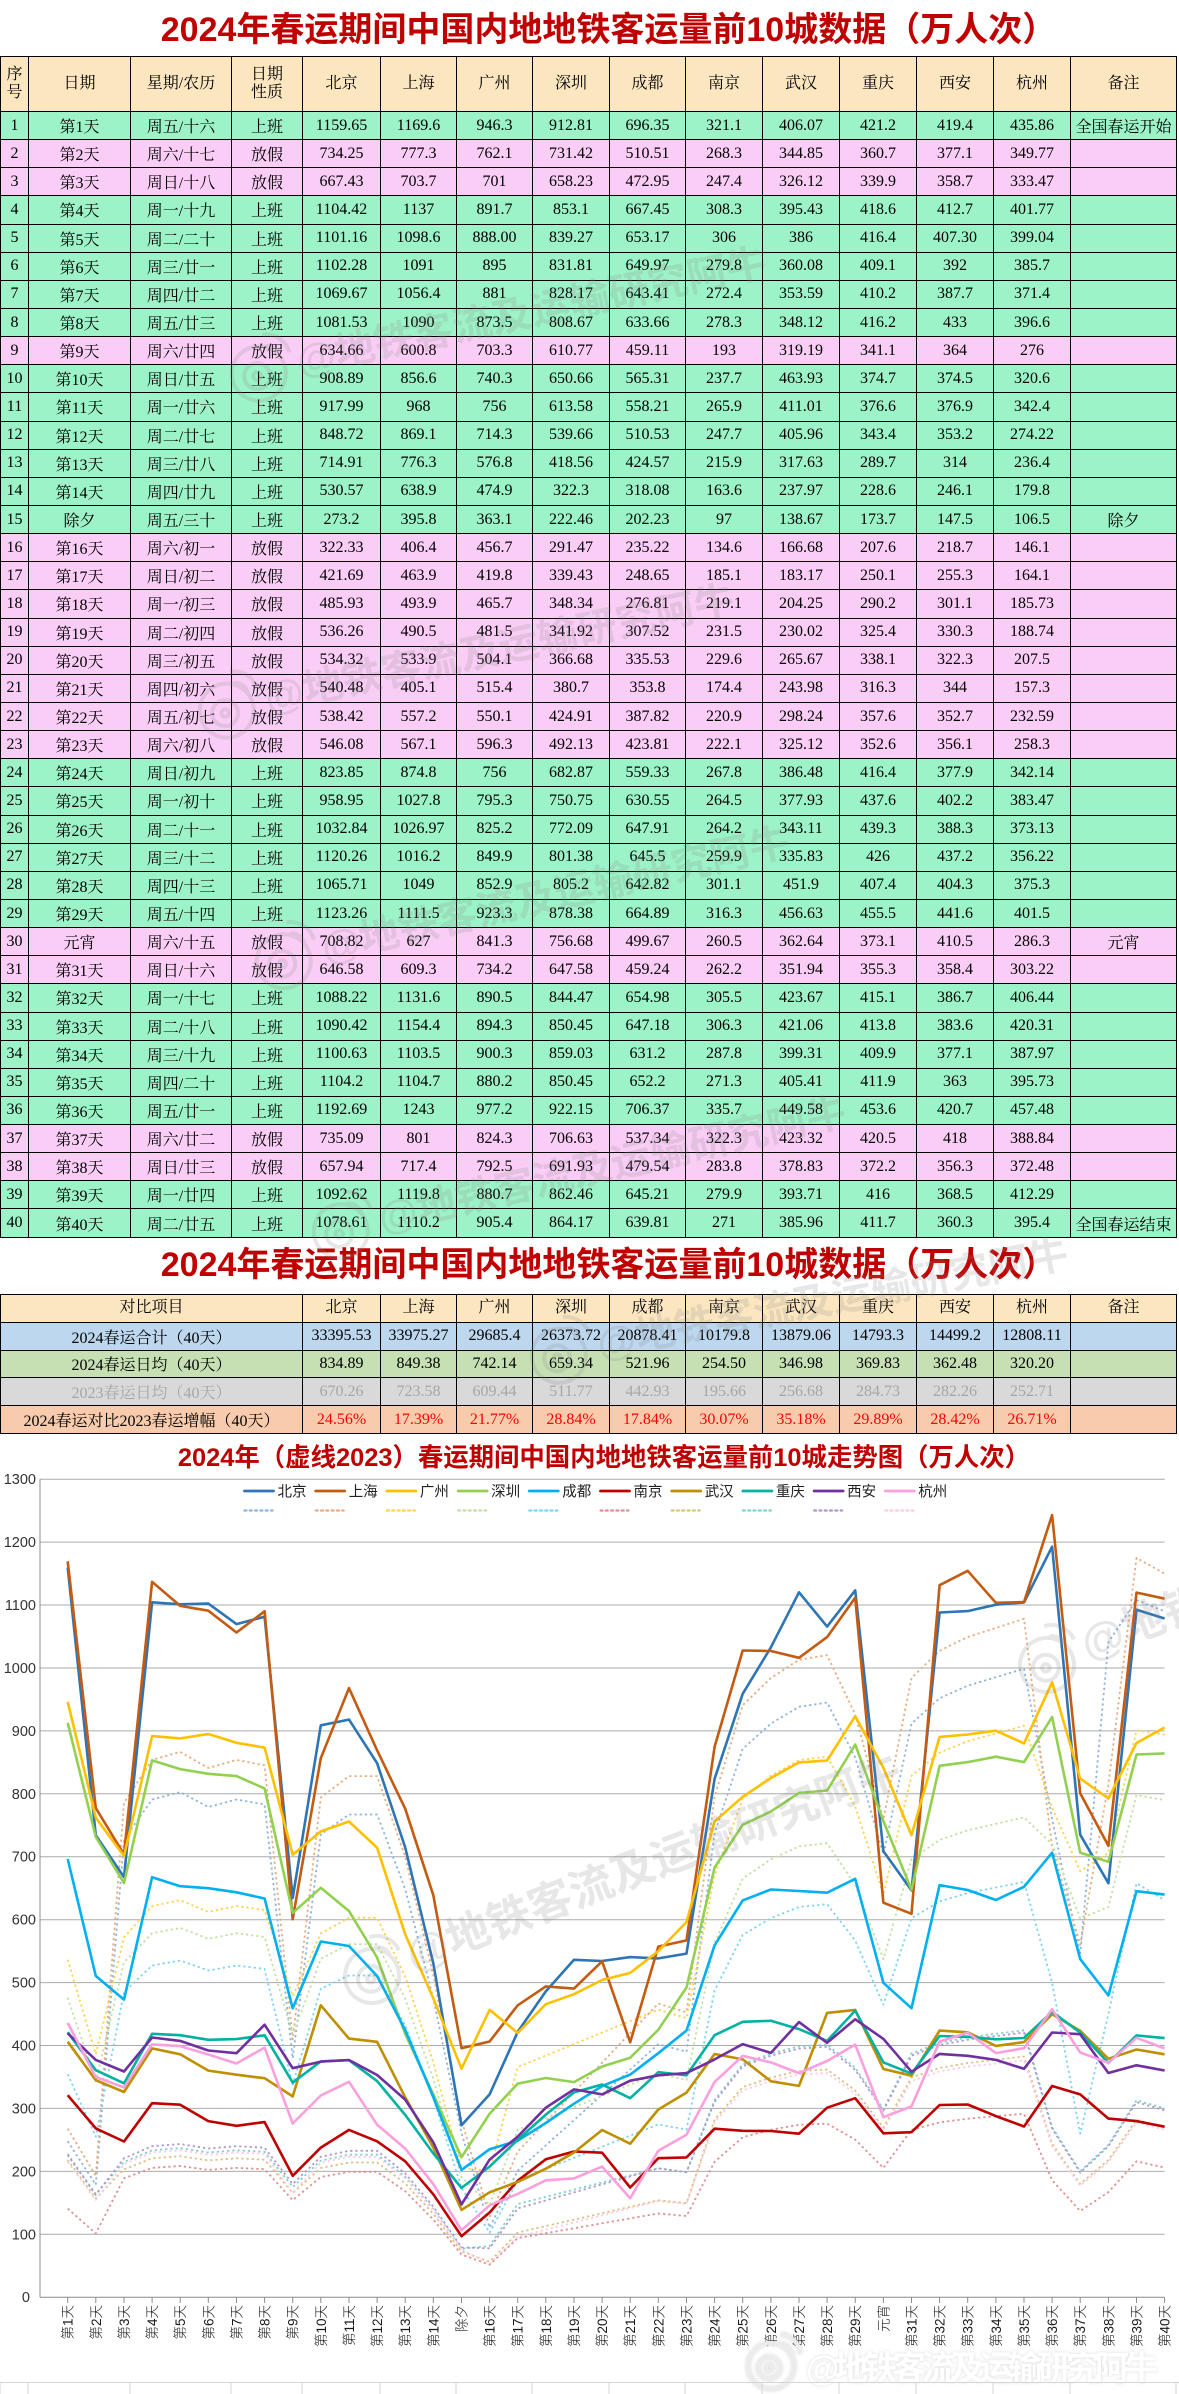 The width and height of the screenshot is (1179, 2394). Describe the element at coordinates (855, 2326) in the screenshot. I see `svg-text: 第29天` at that location.